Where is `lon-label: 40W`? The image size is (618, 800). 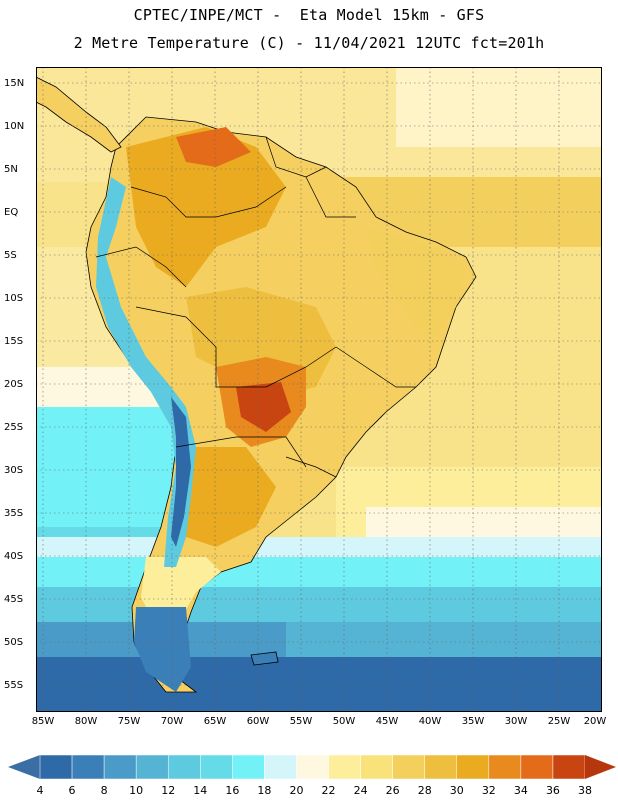 lon-label: 40W is located at coordinates (430, 721).